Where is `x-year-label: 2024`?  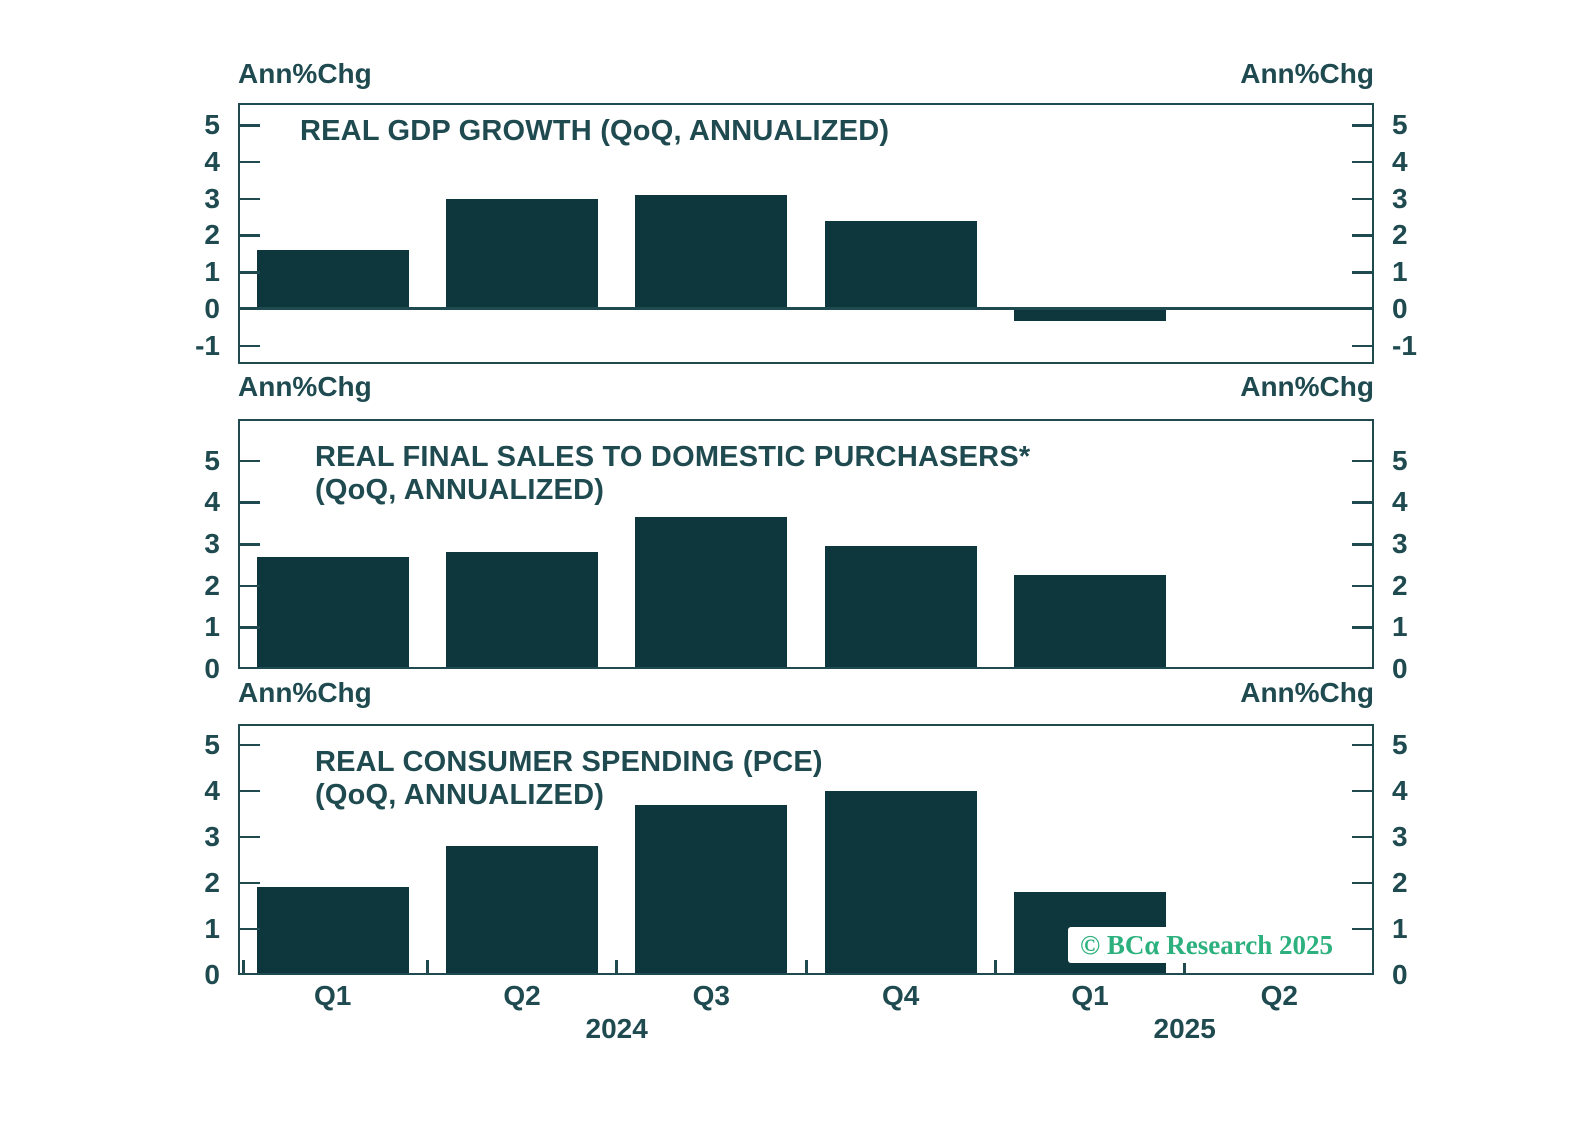
x-year-label: 2024 is located at coordinates (616, 1028).